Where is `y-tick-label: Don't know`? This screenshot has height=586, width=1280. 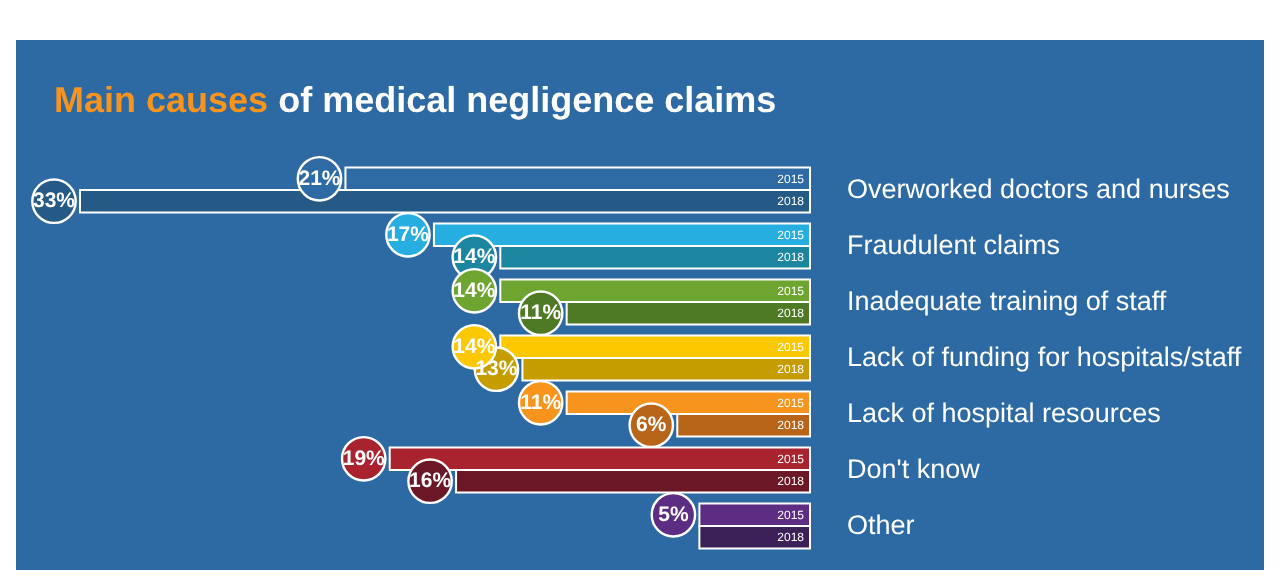
y-tick-label: Don't know is located at coordinates (914, 469).